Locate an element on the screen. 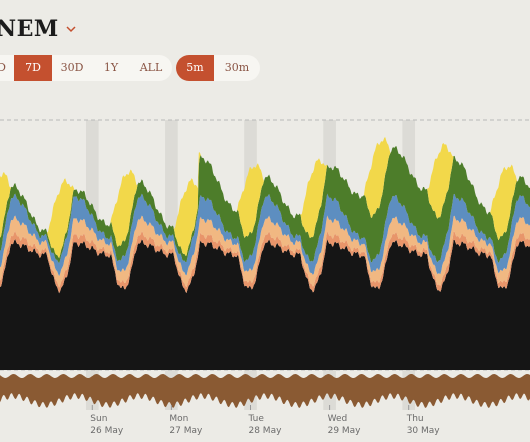  x-tick-date-label: 27 May is located at coordinates (186, 431).